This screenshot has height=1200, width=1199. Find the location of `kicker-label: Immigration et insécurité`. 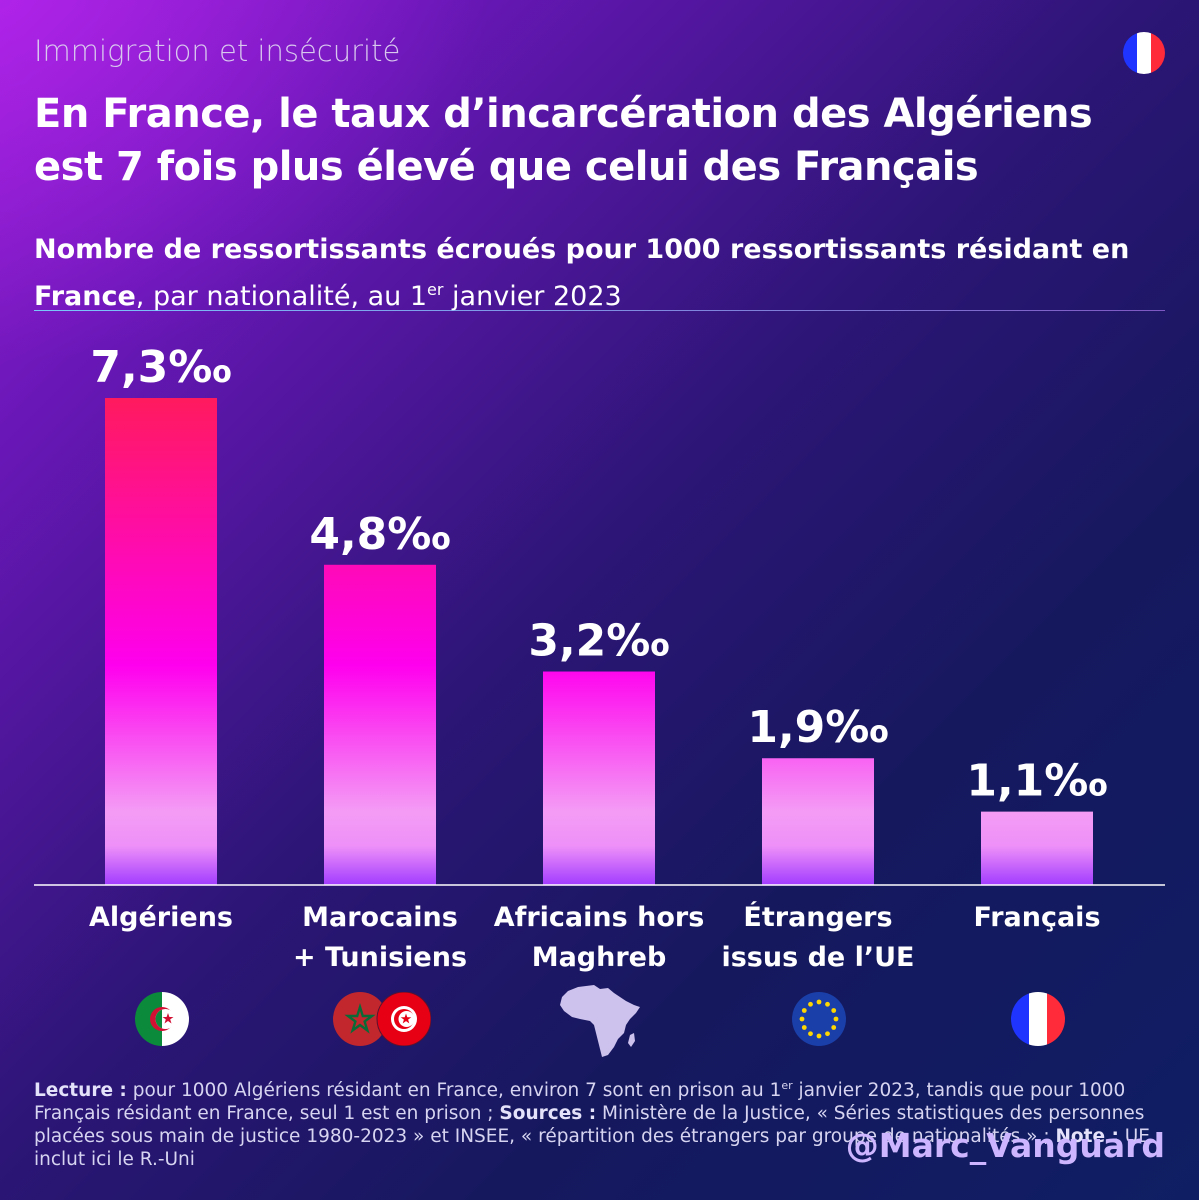

kicker-label: Immigration et insécurité is located at coordinates (217, 51).